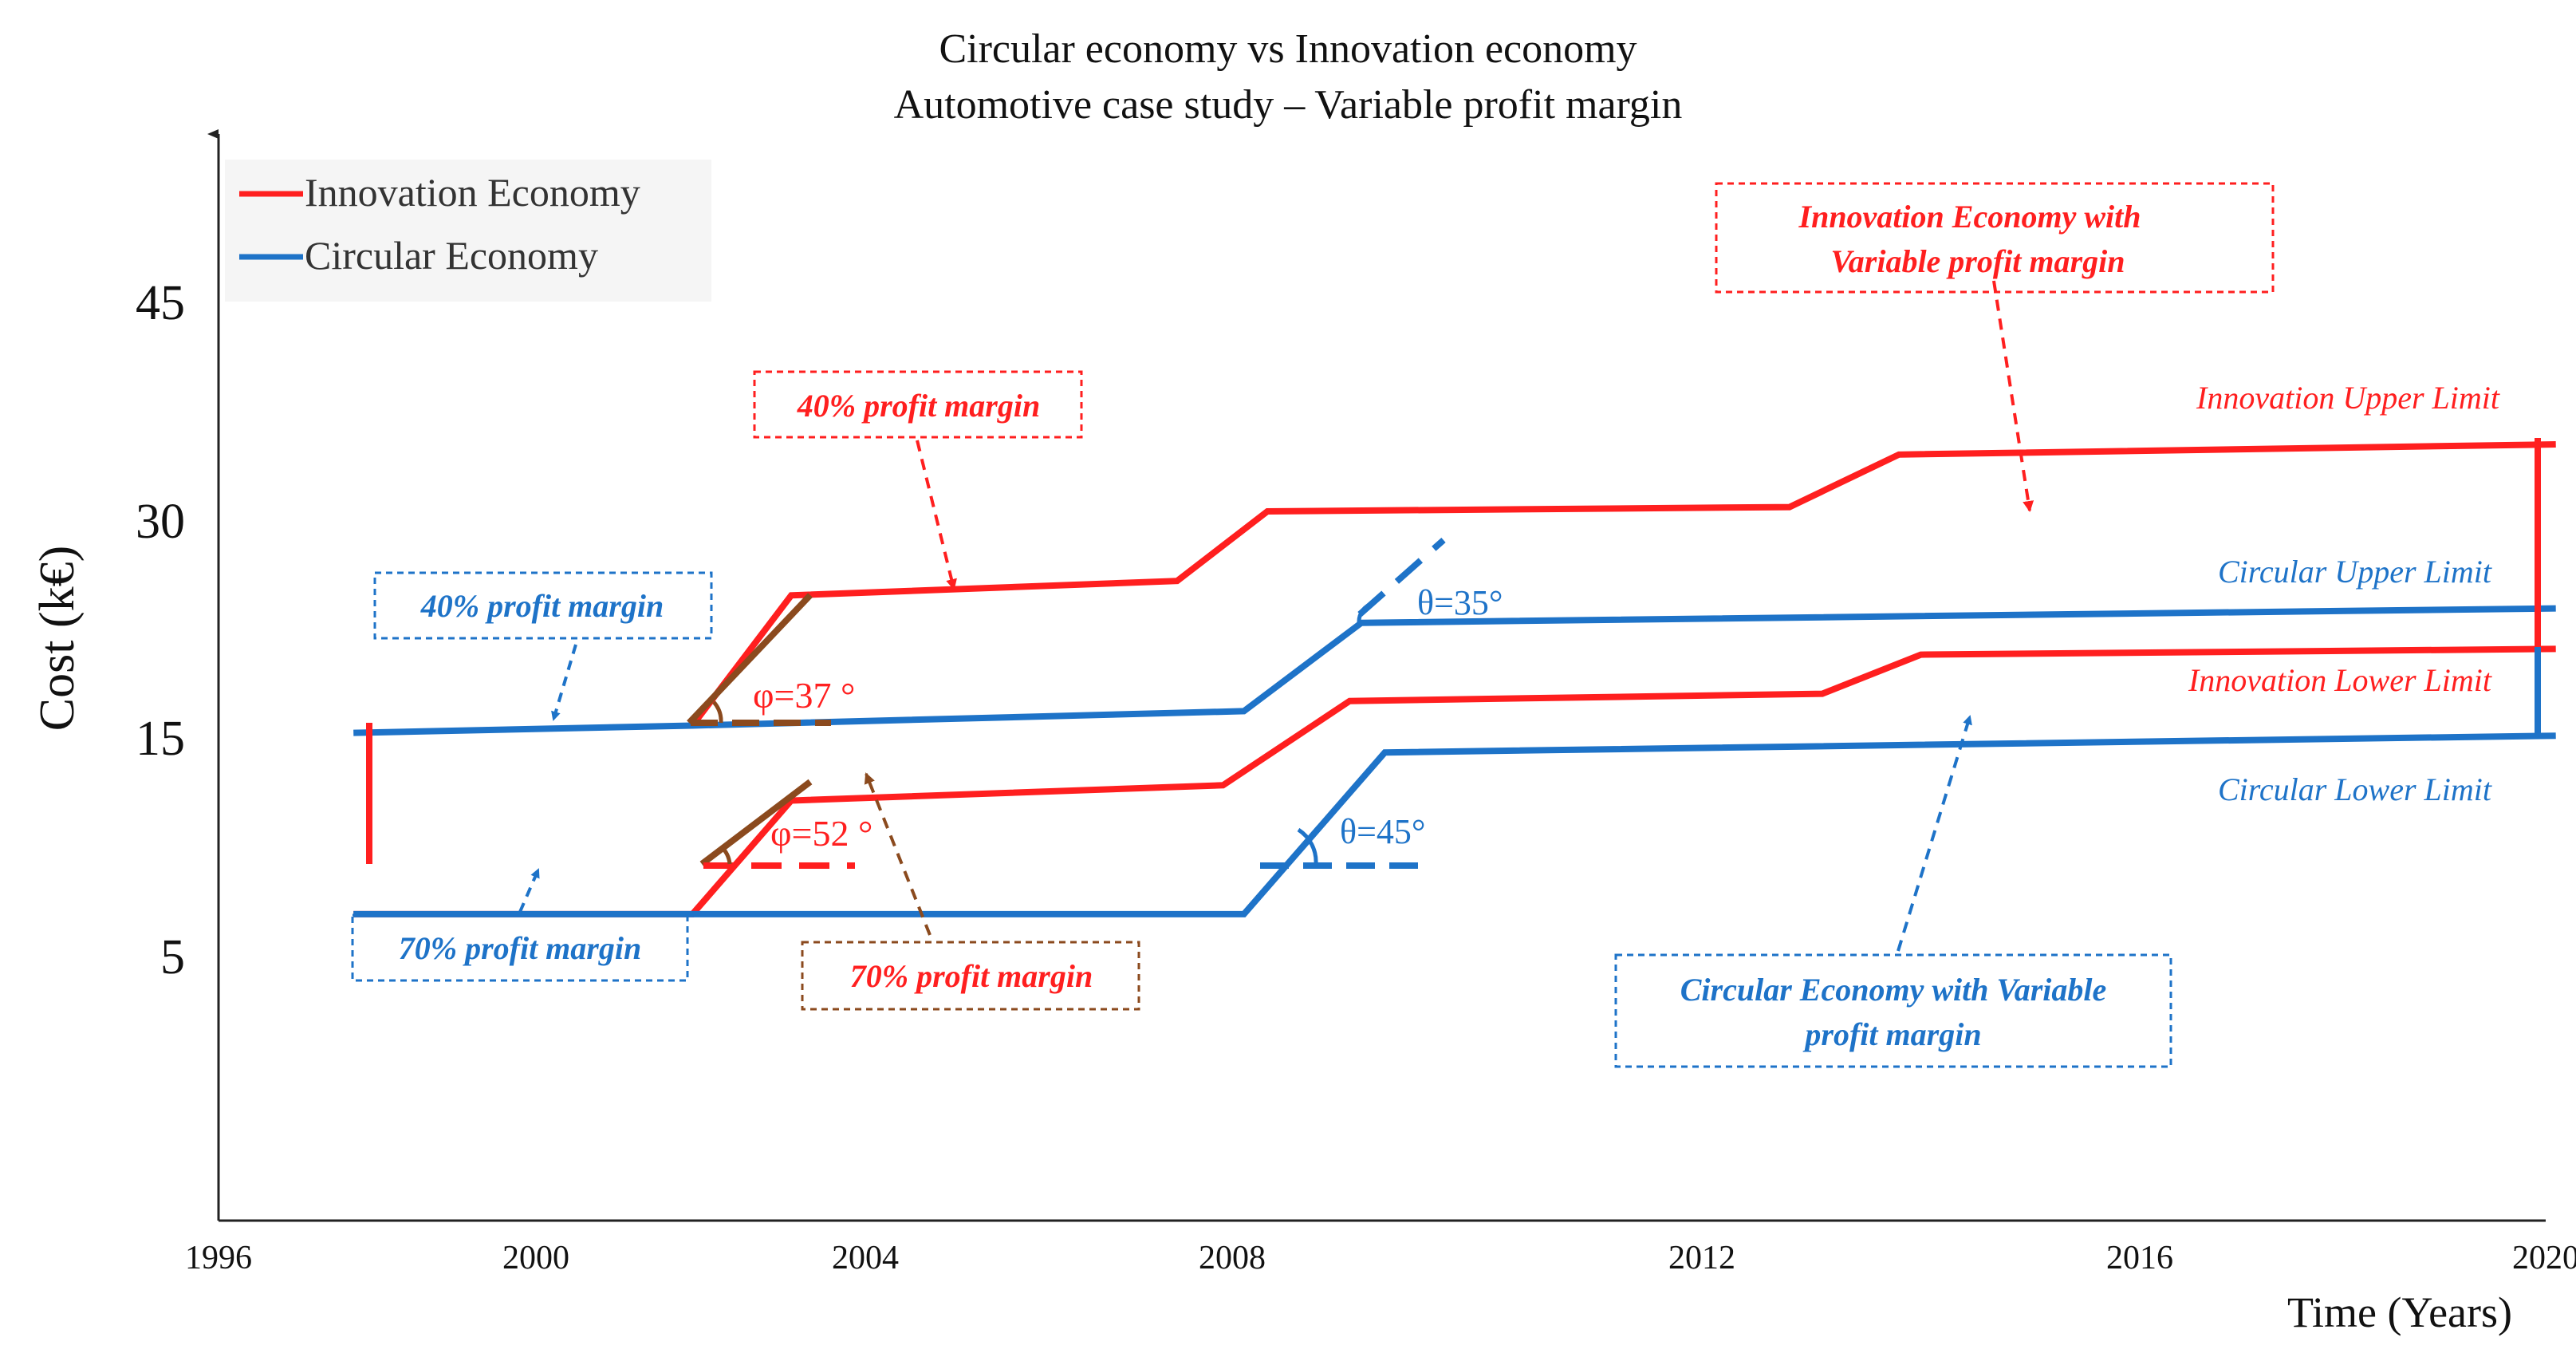 This screenshot has height=1365, width=2576. What do you see at coordinates (451, 255) in the screenshot?
I see `legend-label-circular: Circular Economy` at bounding box center [451, 255].